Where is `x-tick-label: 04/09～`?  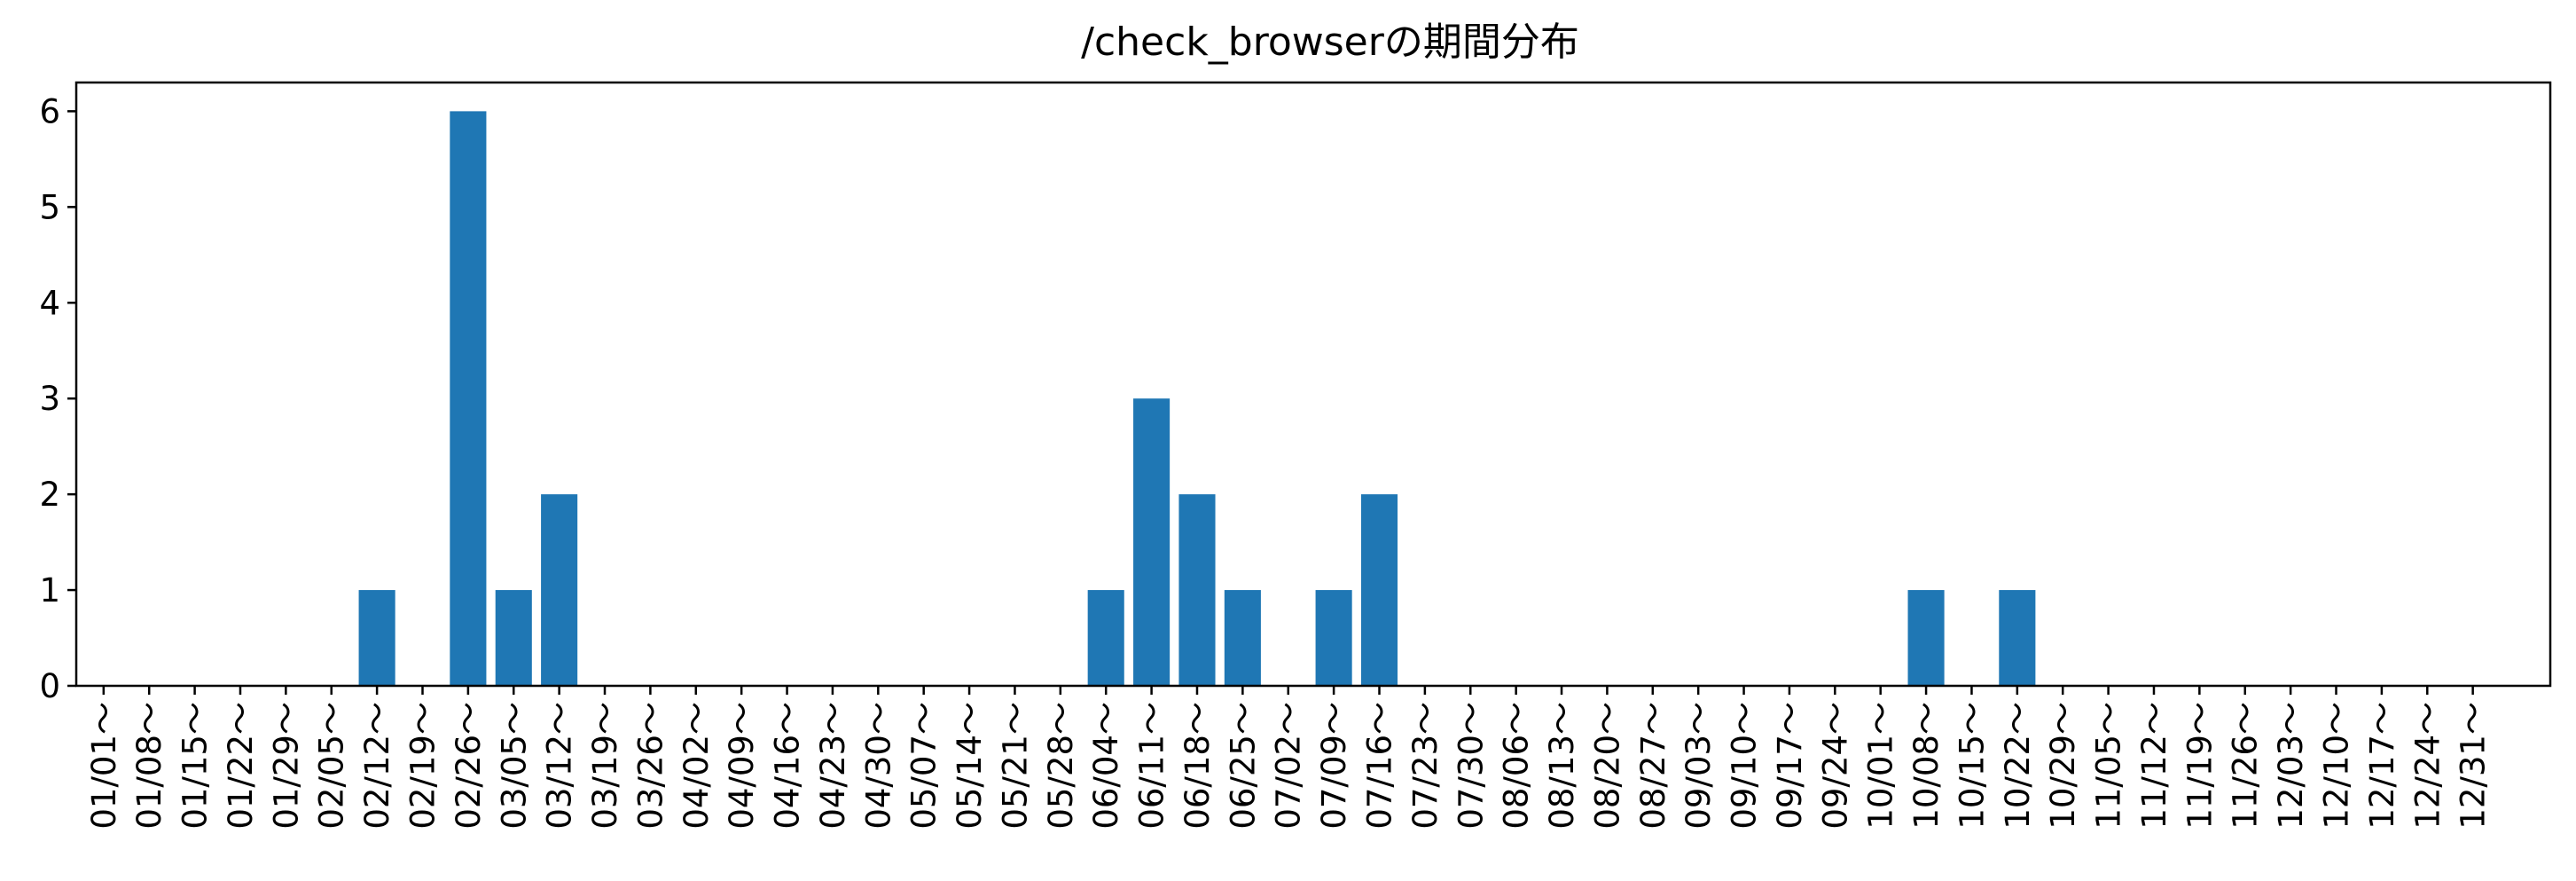
x-tick-label: 04/09～ is located at coordinates (742, 766).